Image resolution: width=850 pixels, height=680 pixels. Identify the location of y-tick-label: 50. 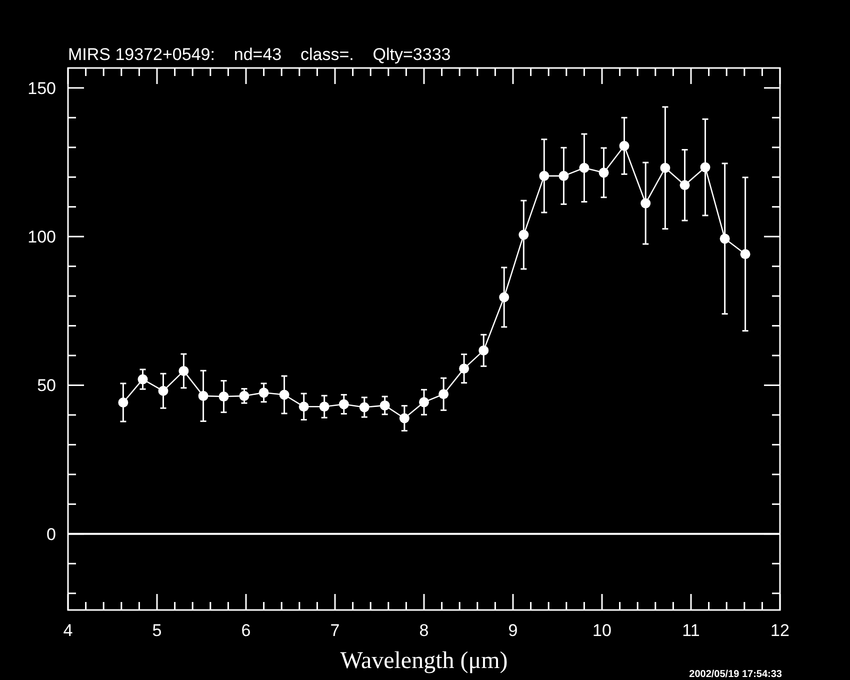
(46, 386).